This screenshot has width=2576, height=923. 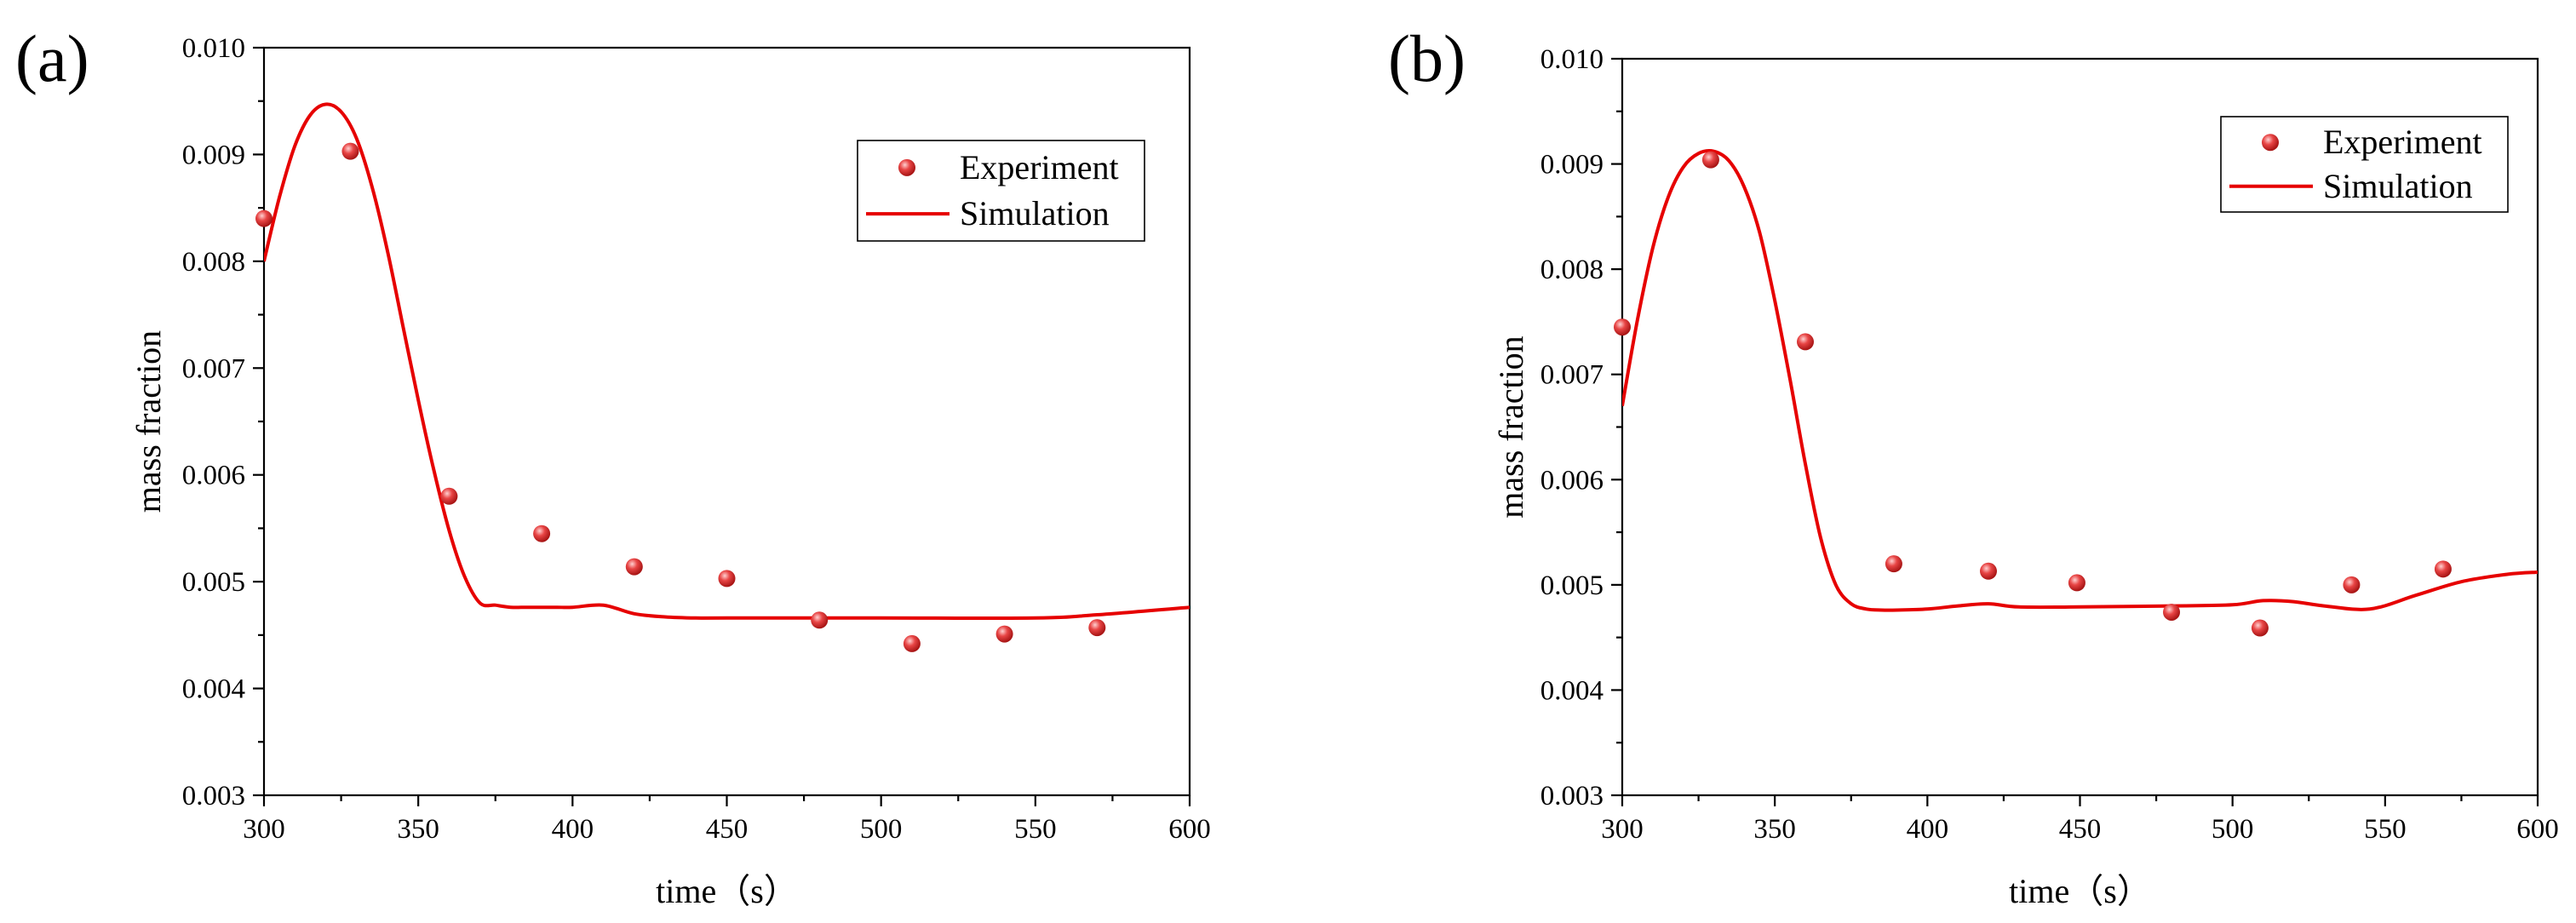 I want to click on legend-b: Experiment Simulation, so click(x=2364, y=164).